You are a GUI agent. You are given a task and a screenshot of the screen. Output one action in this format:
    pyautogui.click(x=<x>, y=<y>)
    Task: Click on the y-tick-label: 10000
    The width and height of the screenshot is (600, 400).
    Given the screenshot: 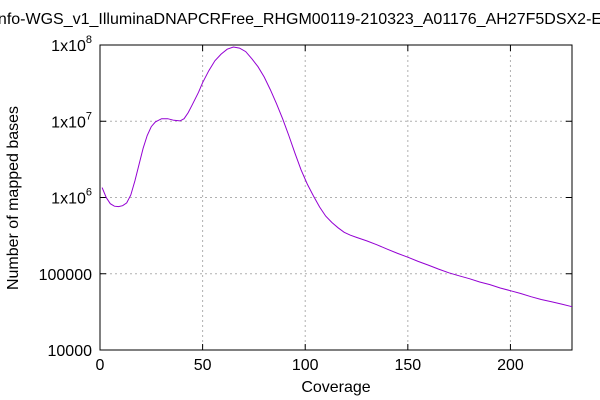 What is the action you would take?
    pyautogui.click(x=70, y=351)
    